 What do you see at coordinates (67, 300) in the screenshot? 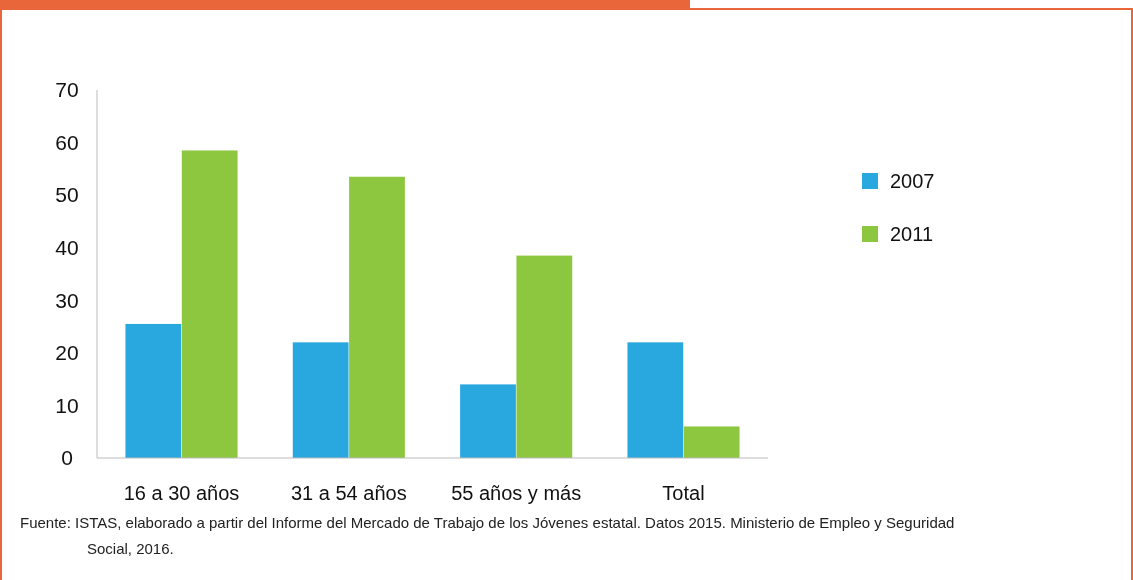
I see `y-tick-label: 30` at bounding box center [67, 300].